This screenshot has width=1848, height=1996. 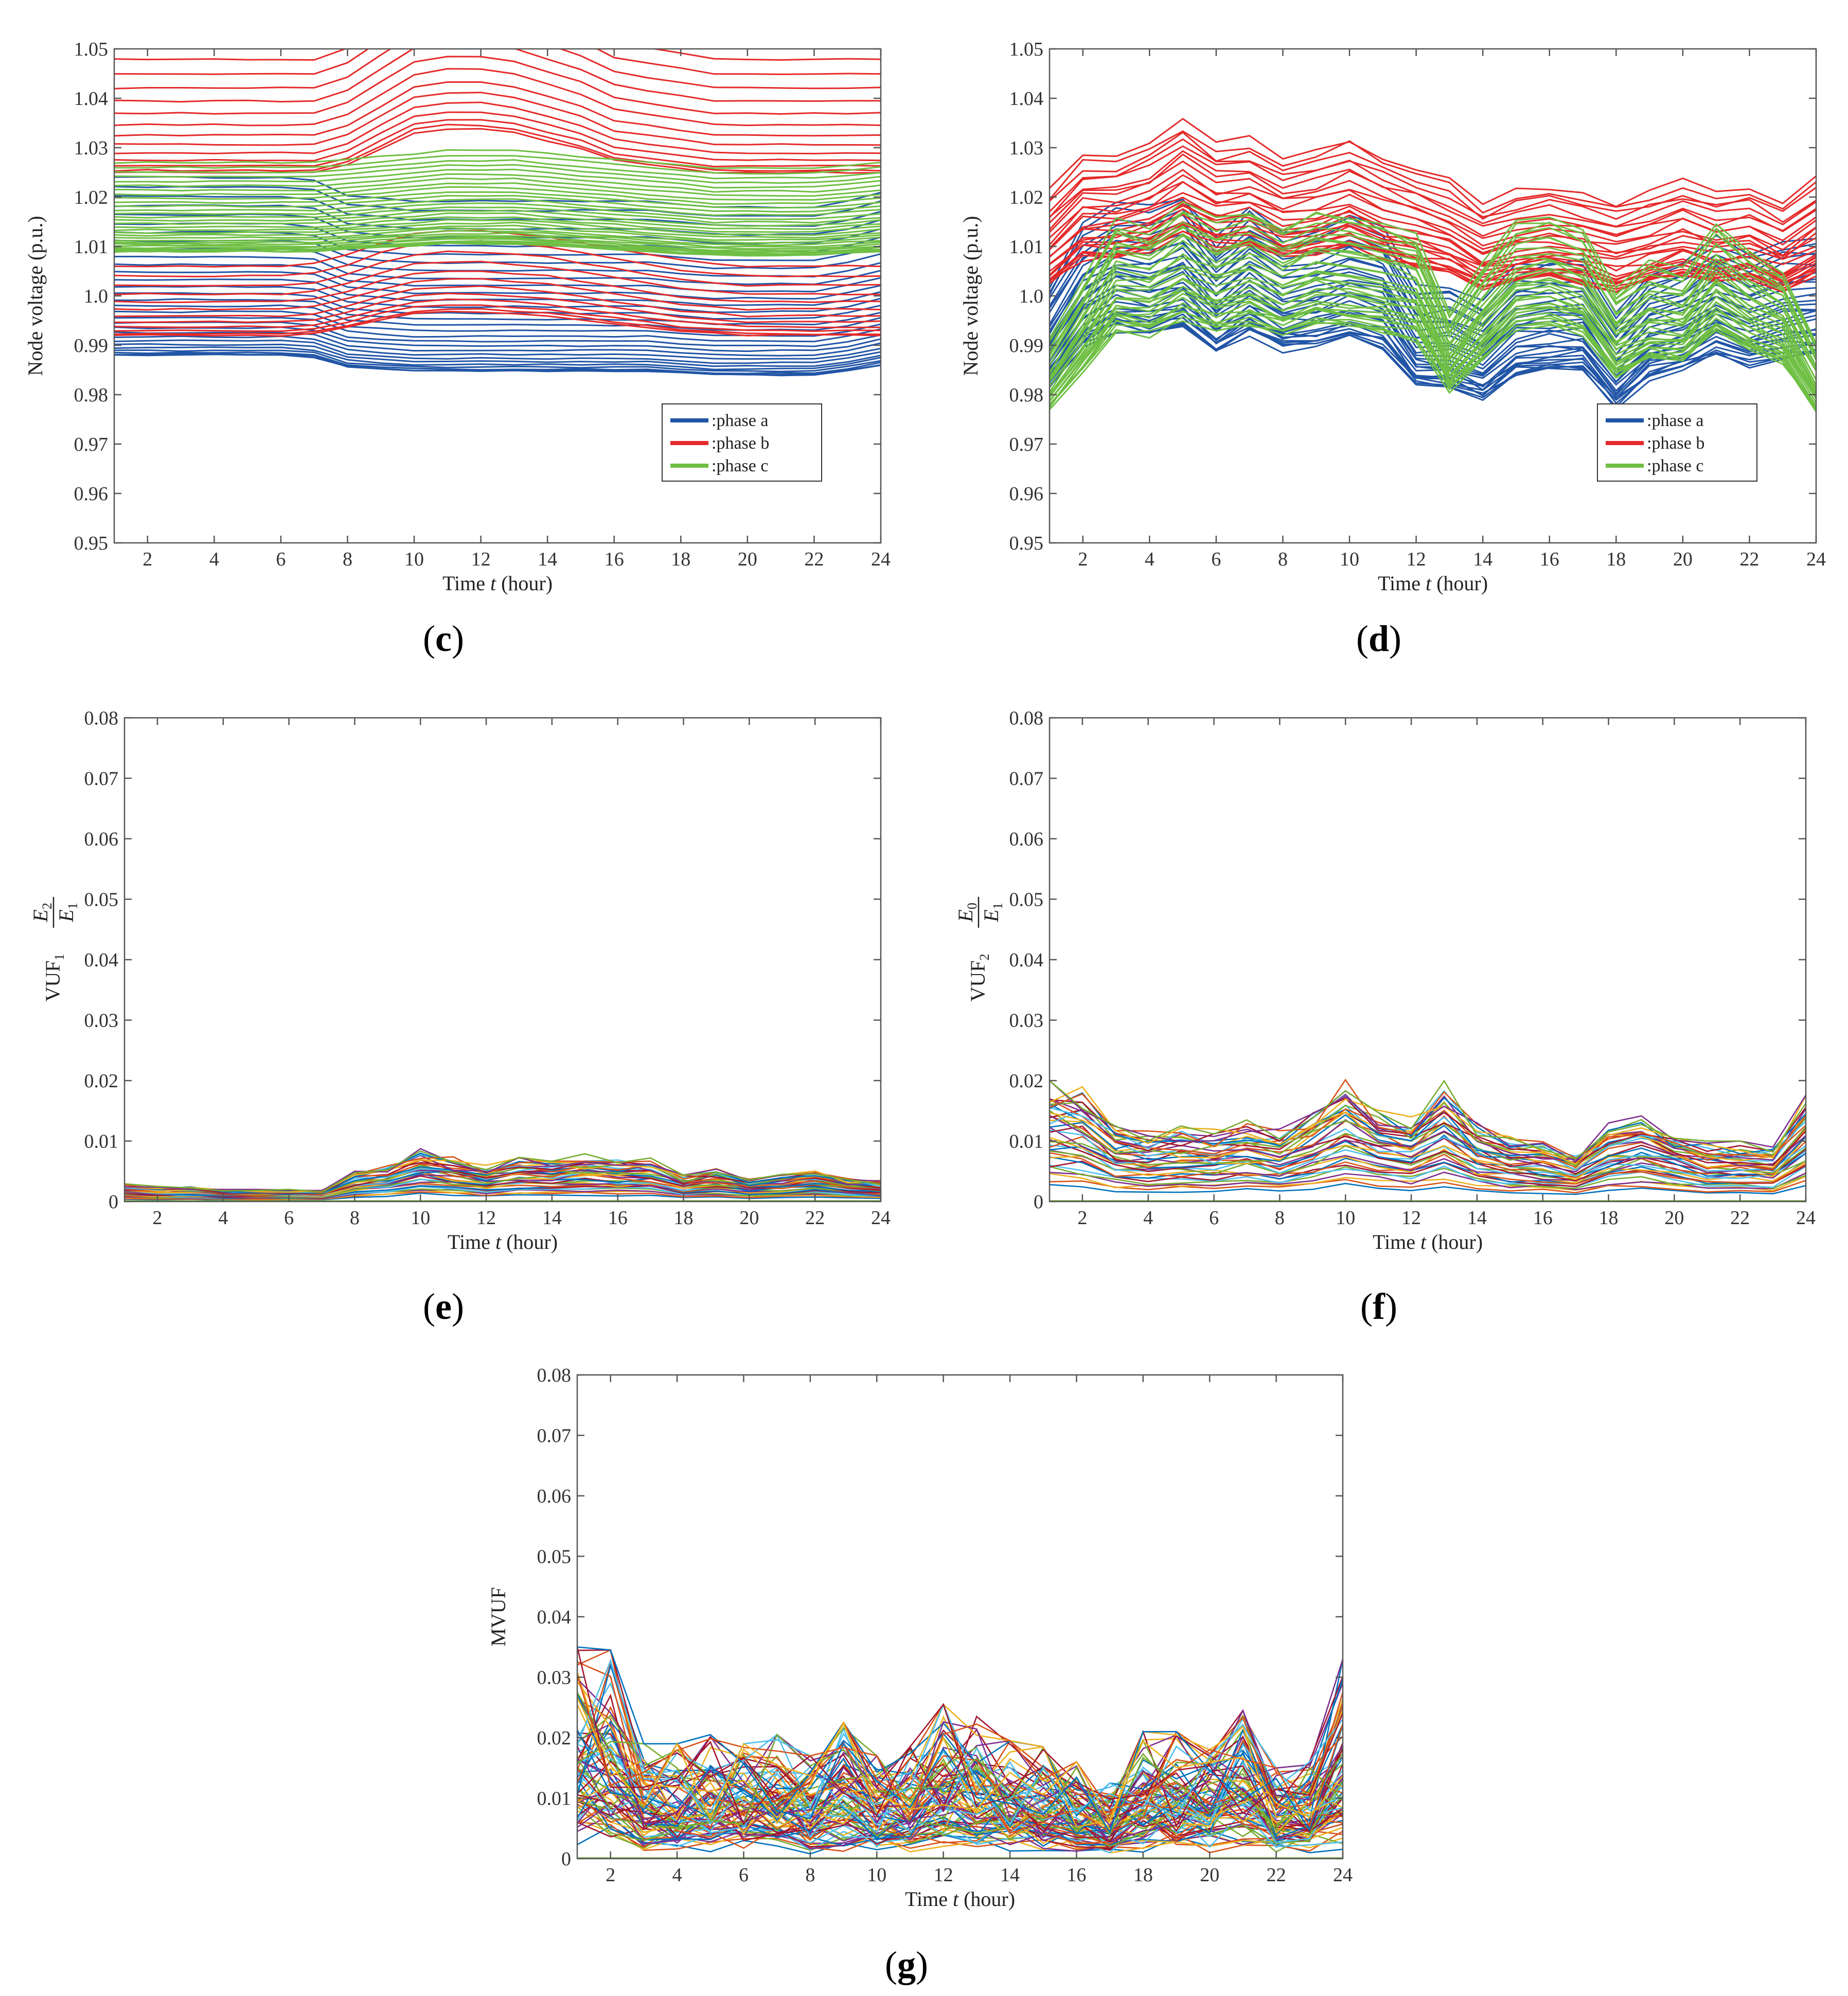 What do you see at coordinates (943, 1875) in the screenshot?
I see `x-tick-label: 12` at bounding box center [943, 1875].